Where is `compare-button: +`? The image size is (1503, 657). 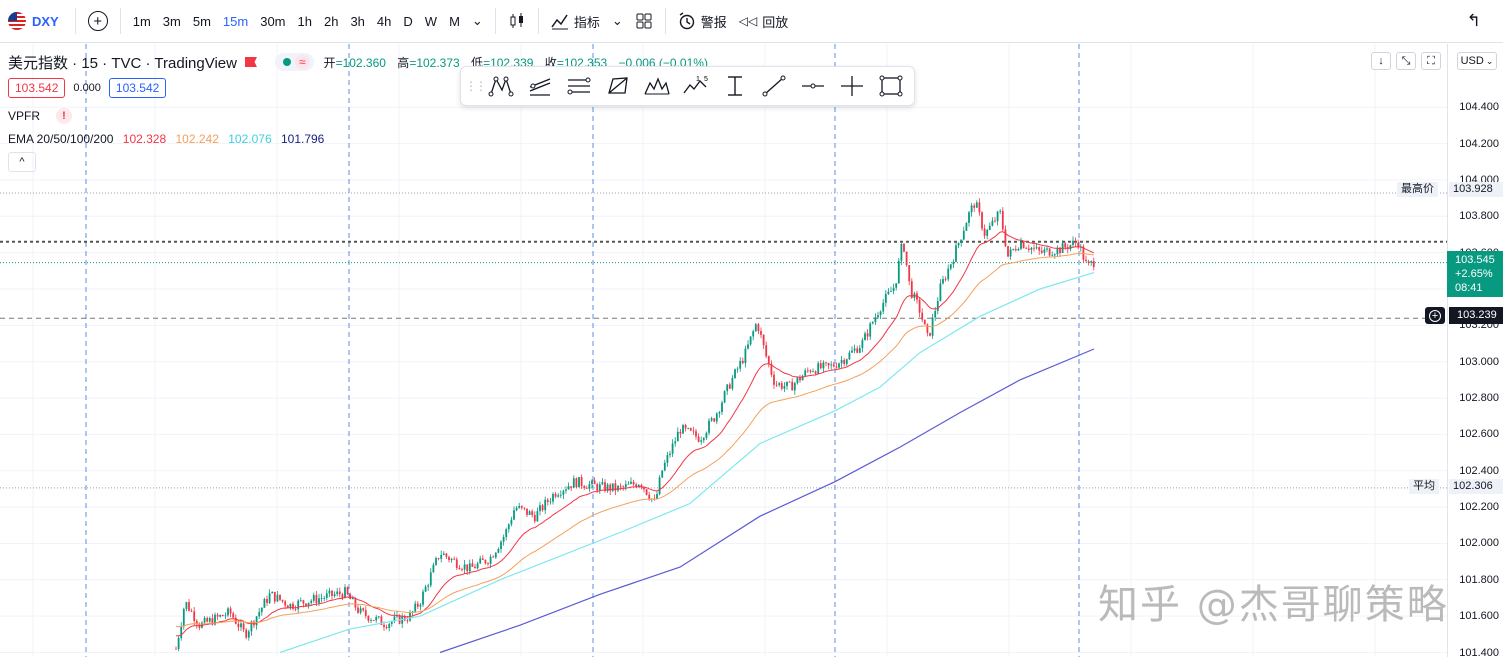 compare-button: + is located at coordinates (98, 21).